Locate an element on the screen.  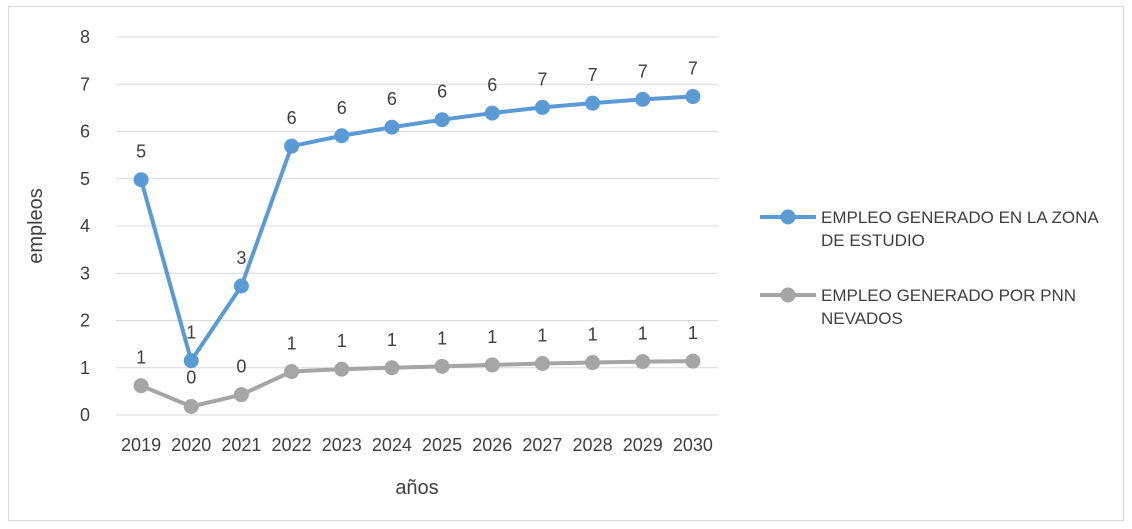
y-tick-label: 5 is located at coordinates (85, 179).